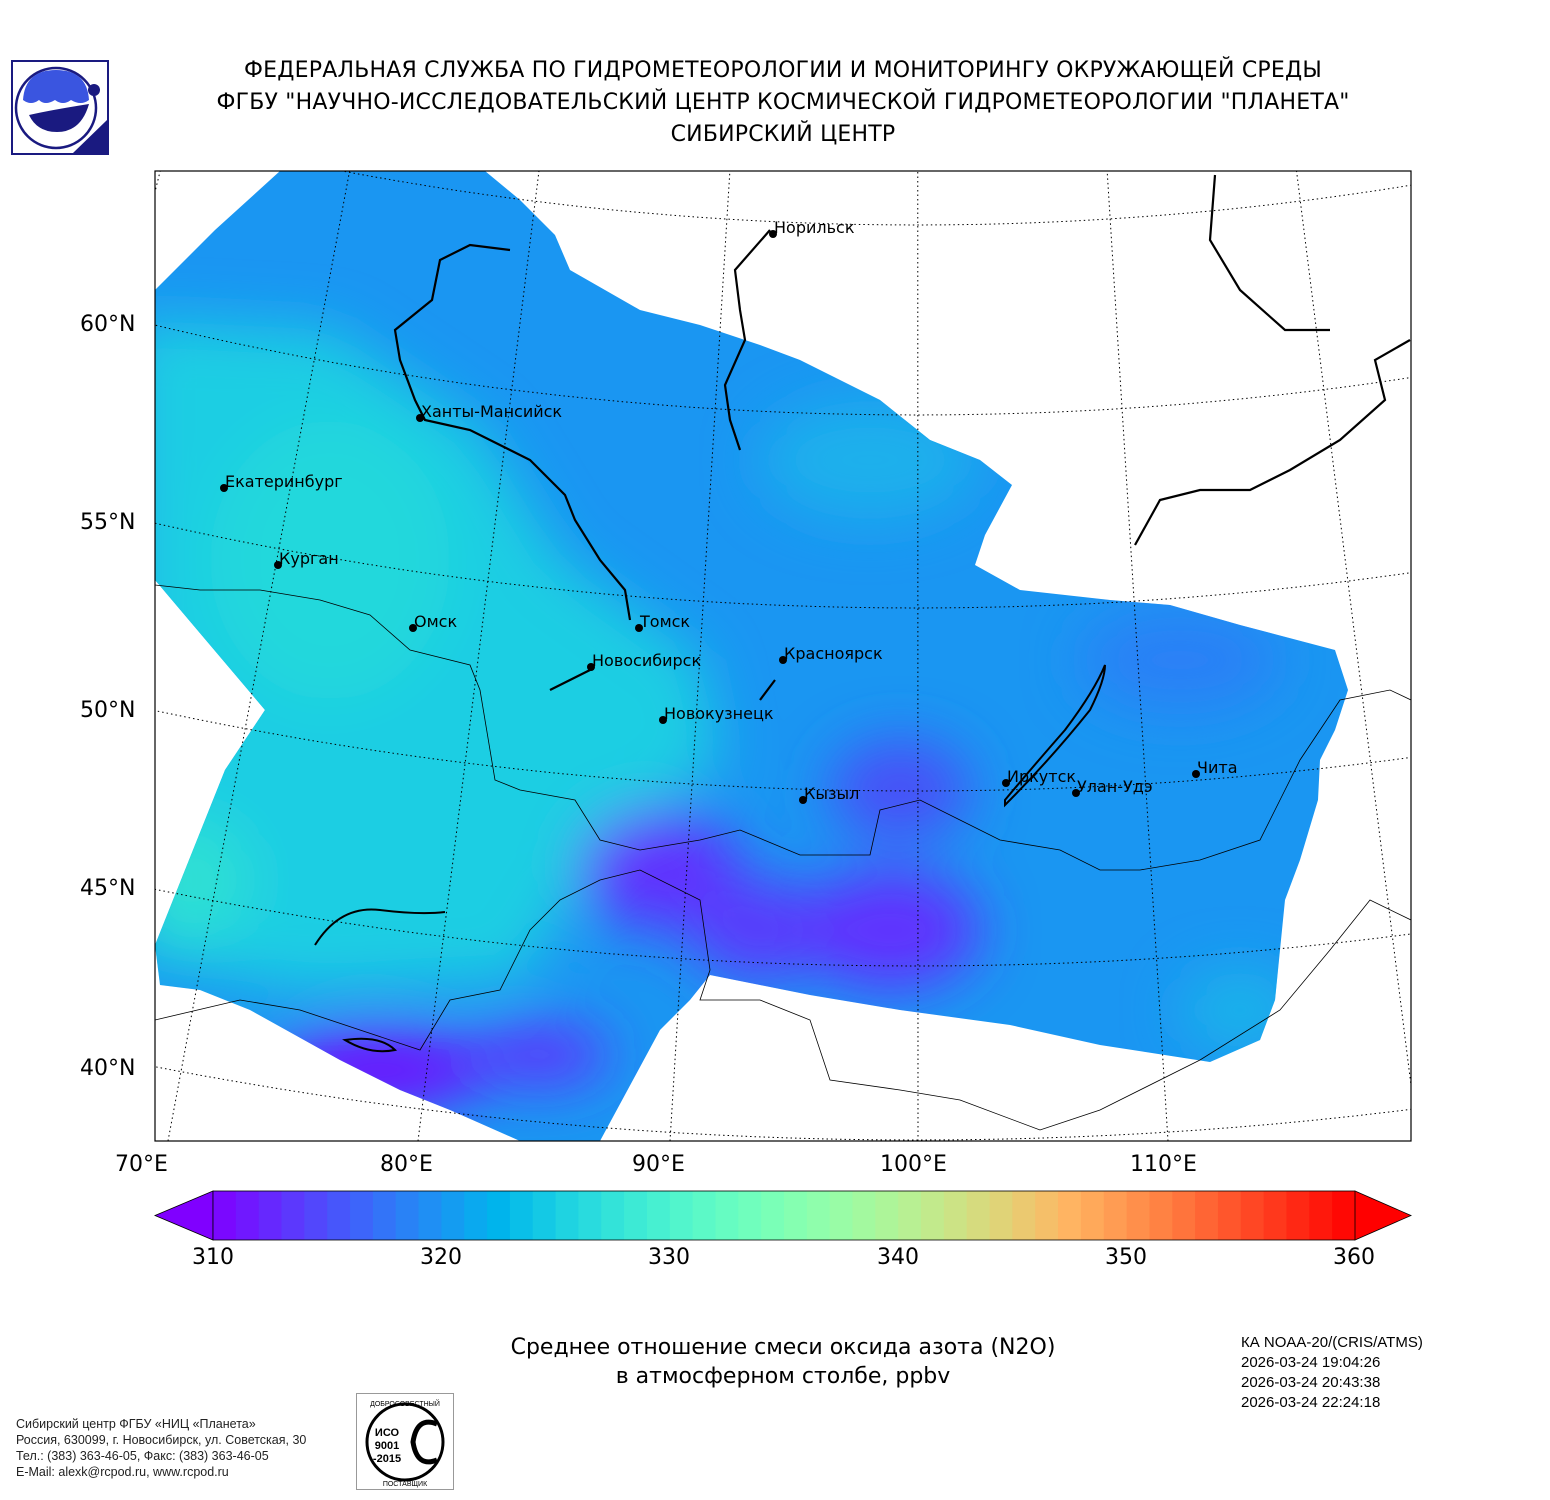 The height and width of the screenshot is (1500, 1550). Describe the element at coordinates (783, 1376) in the screenshot. I see `caption-line-2: в атмосферном столбе, ppbv` at that location.